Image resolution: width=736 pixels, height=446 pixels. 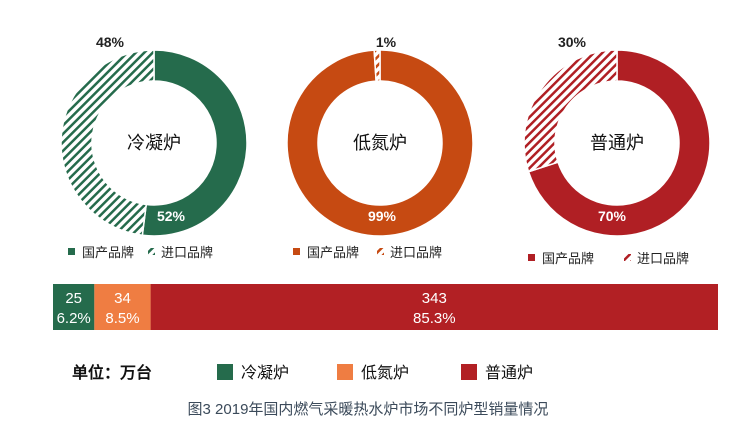 I want to click on donut-center-label: 低氮炉, so click(x=380, y=143).